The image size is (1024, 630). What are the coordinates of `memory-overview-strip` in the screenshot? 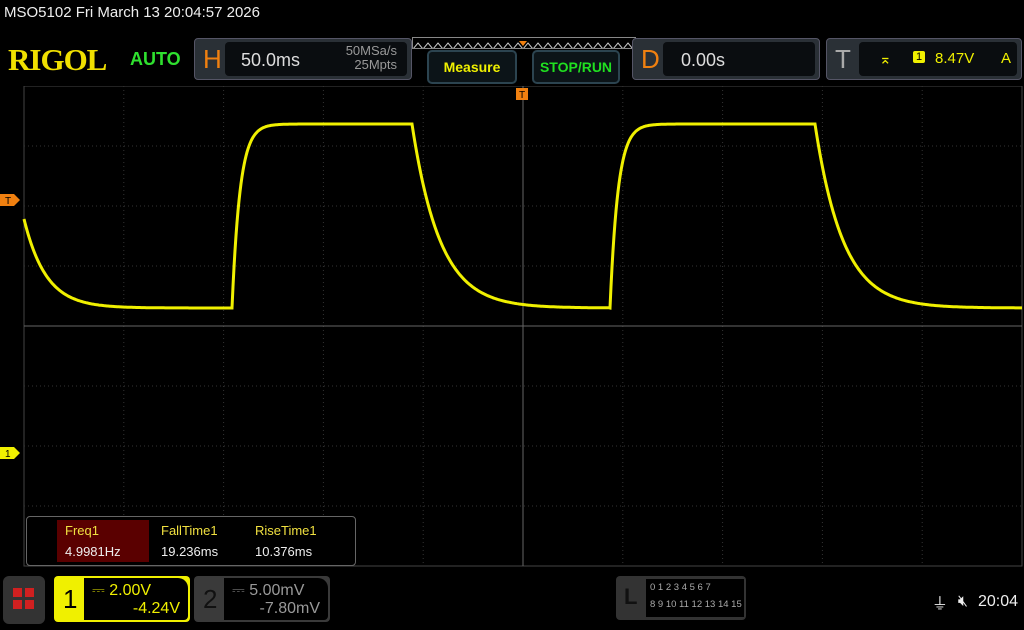 It's located at (524, 43).